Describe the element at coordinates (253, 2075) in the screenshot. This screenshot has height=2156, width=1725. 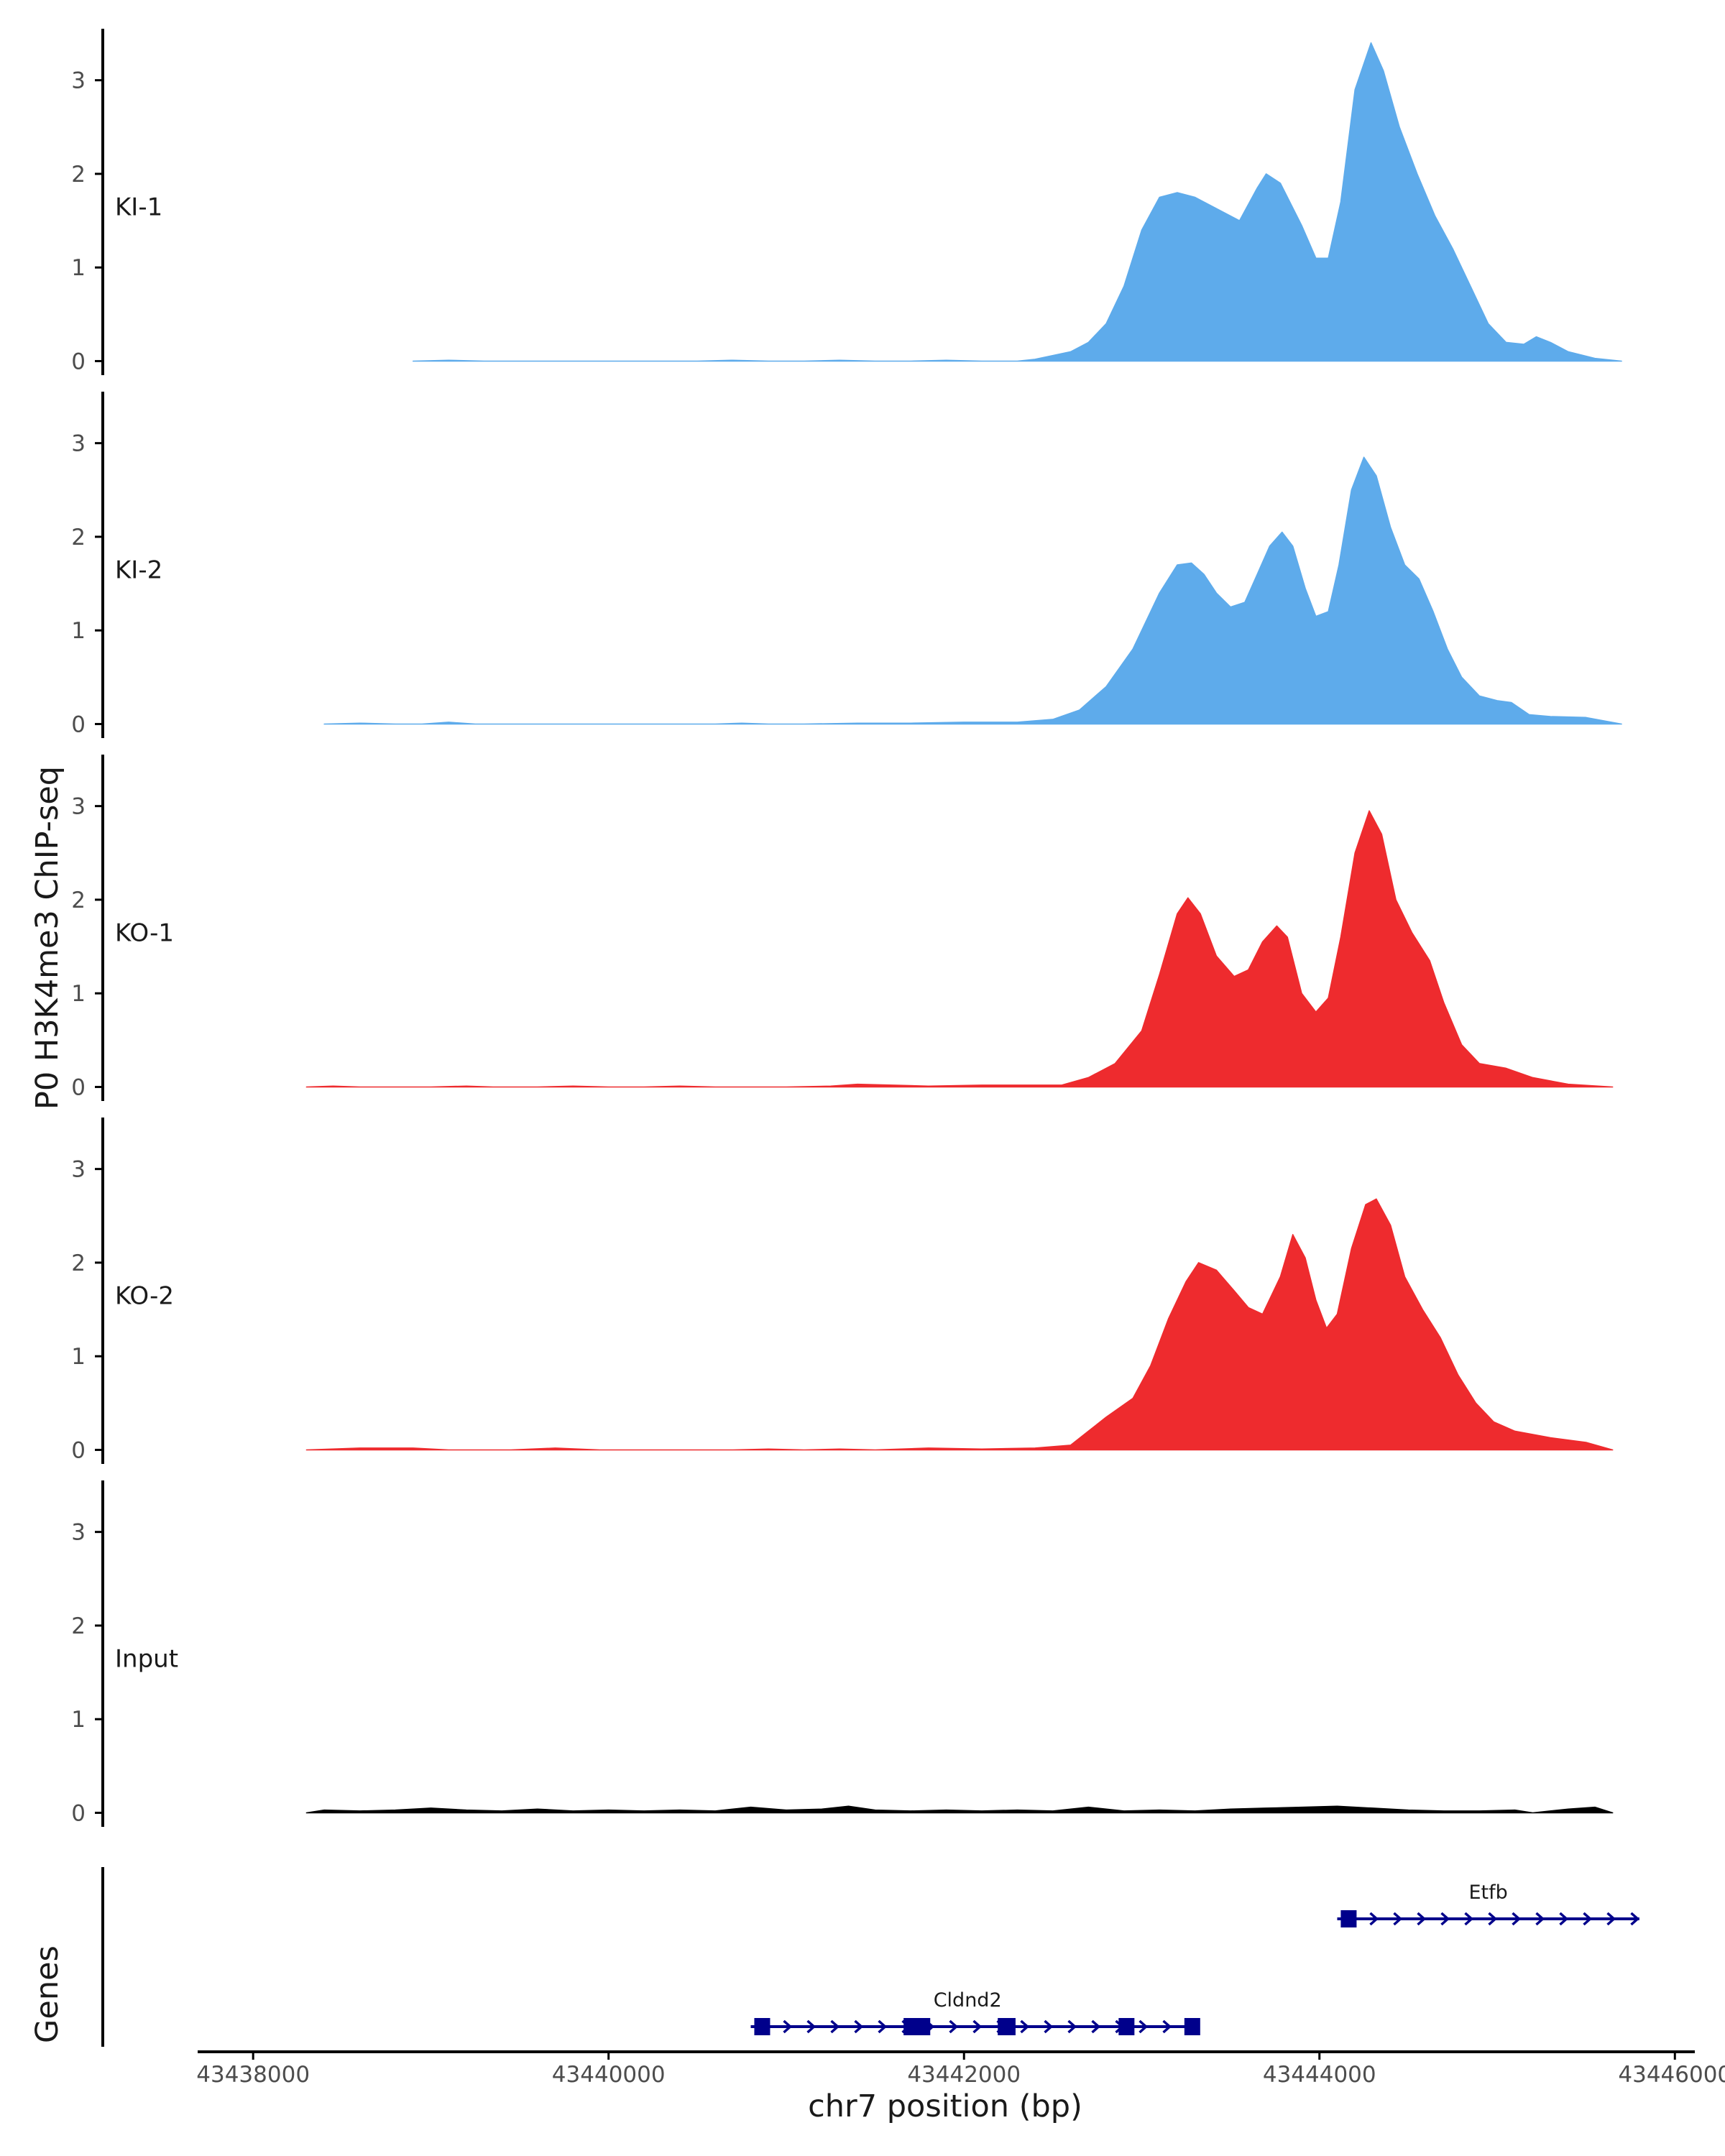
I see `x-tick-label: 43438000` at that location.